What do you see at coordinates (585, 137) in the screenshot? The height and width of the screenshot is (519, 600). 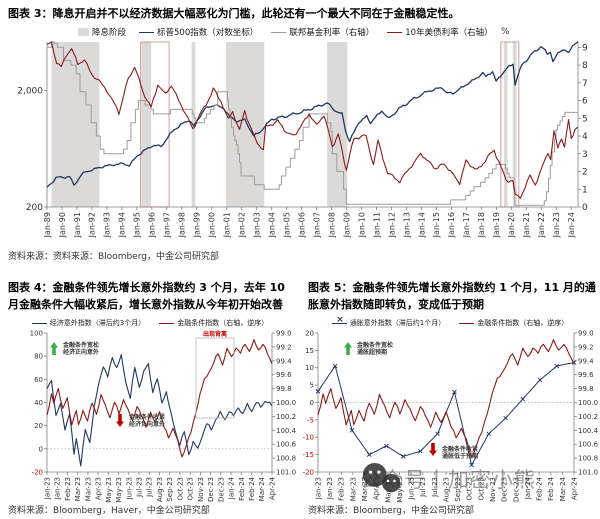 I see `axis-tick-label: 4` at bounding box center [585, 137].